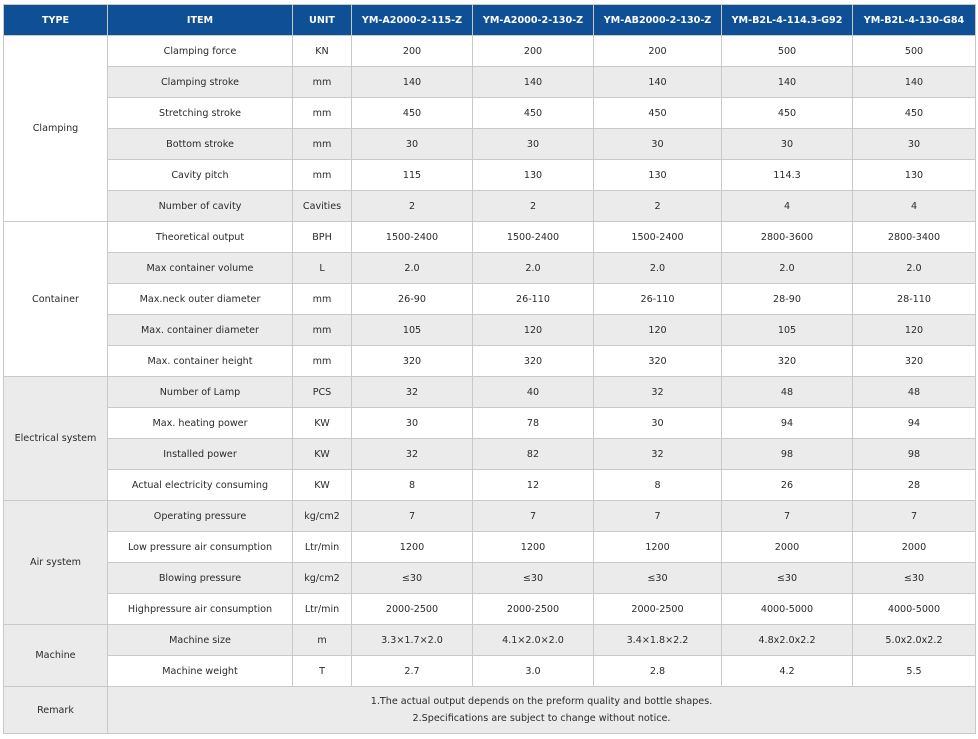 This screenshot has height=739, width=978. What do you see at coordinates (200, 237) in the screenshot?
I see `row-item: Theoretical output` at bounding box center [200, 237].